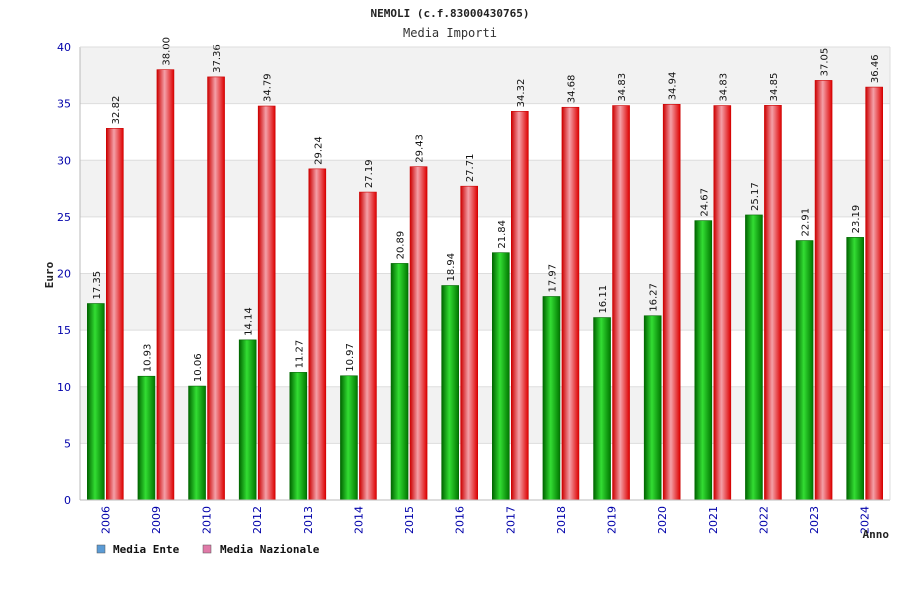 This screenshot has height=600, width=900. What do you see at coordinates (755, 196) in the screenshot?
I see `data-label-media-ente: 25.17` at bounding box center [755, 196].